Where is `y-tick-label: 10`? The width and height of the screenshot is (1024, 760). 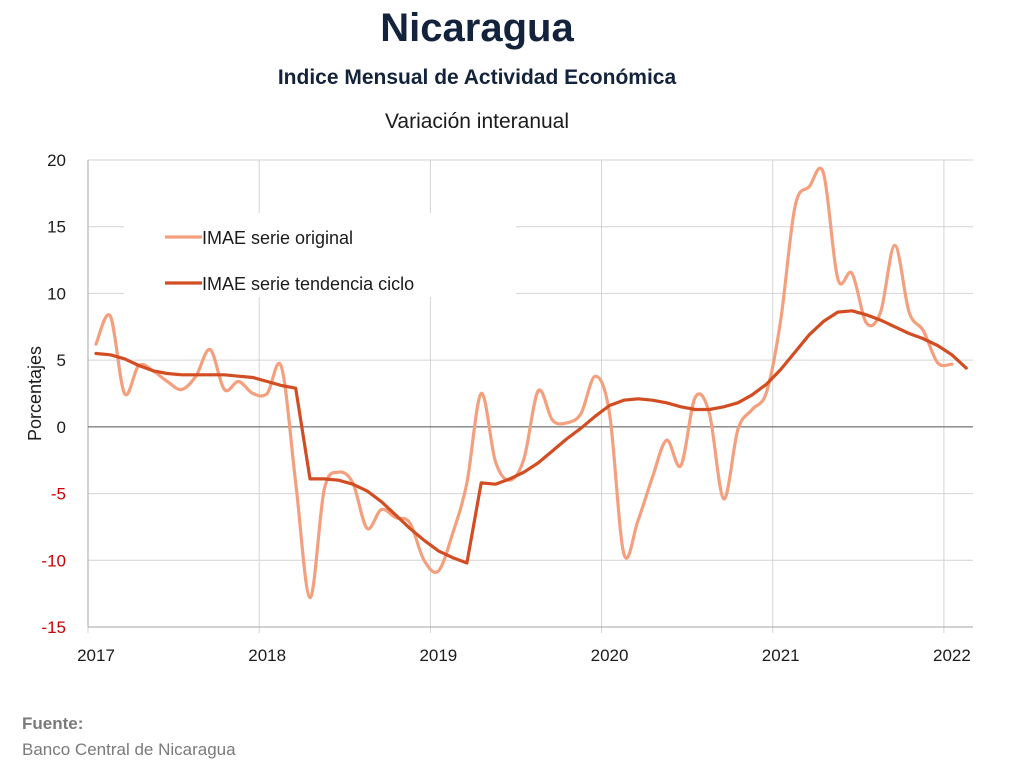
y-tick-label: 10 is located at coordinates (56, 293).